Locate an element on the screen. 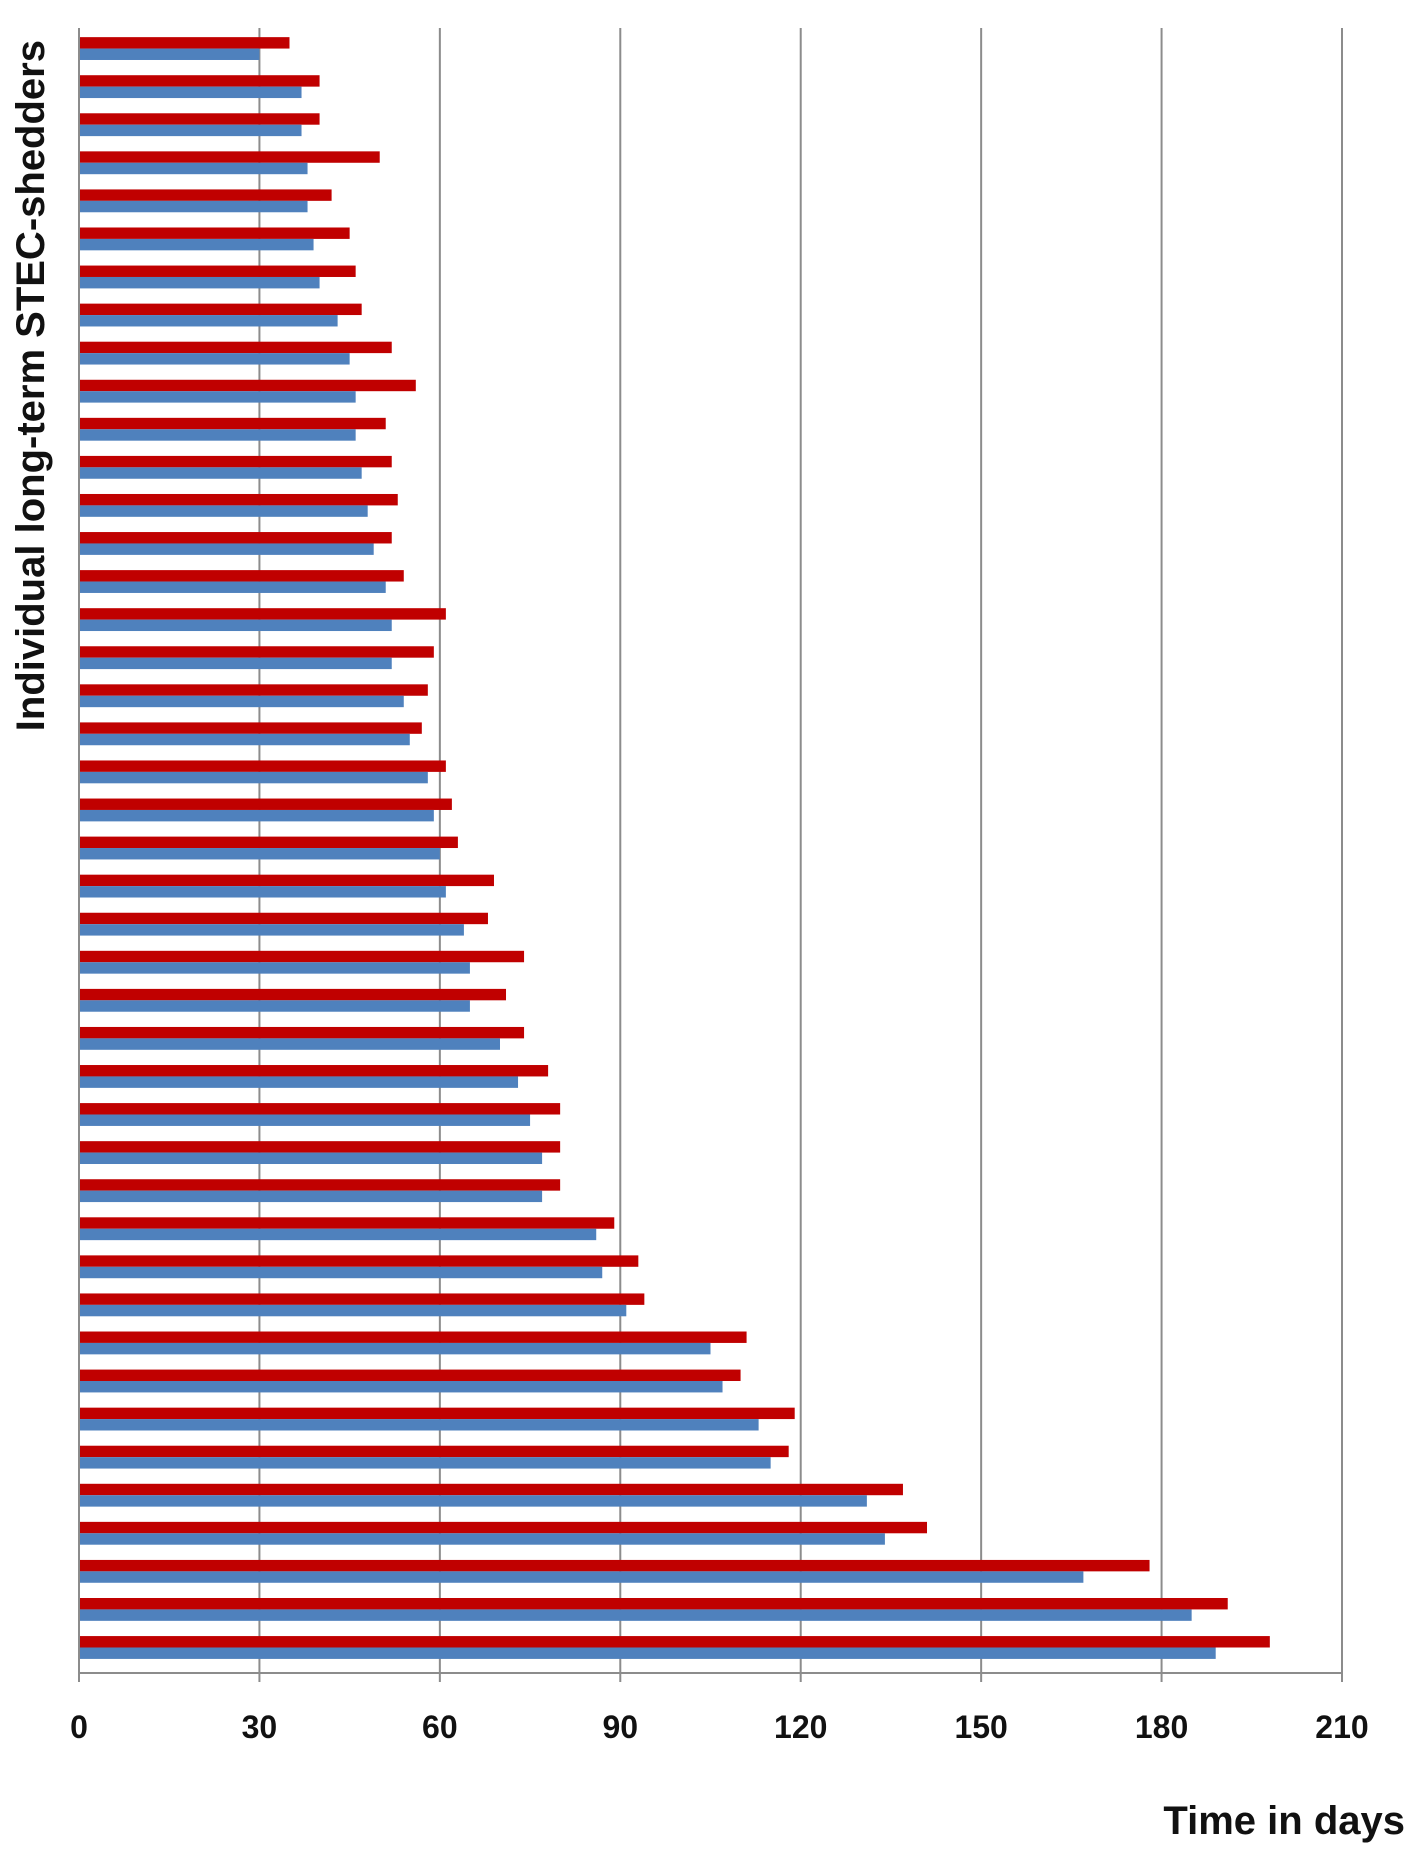 This screenshot has width=1418, height=1858. x-tick-label: 150 is located at coordinates (980, 1727).